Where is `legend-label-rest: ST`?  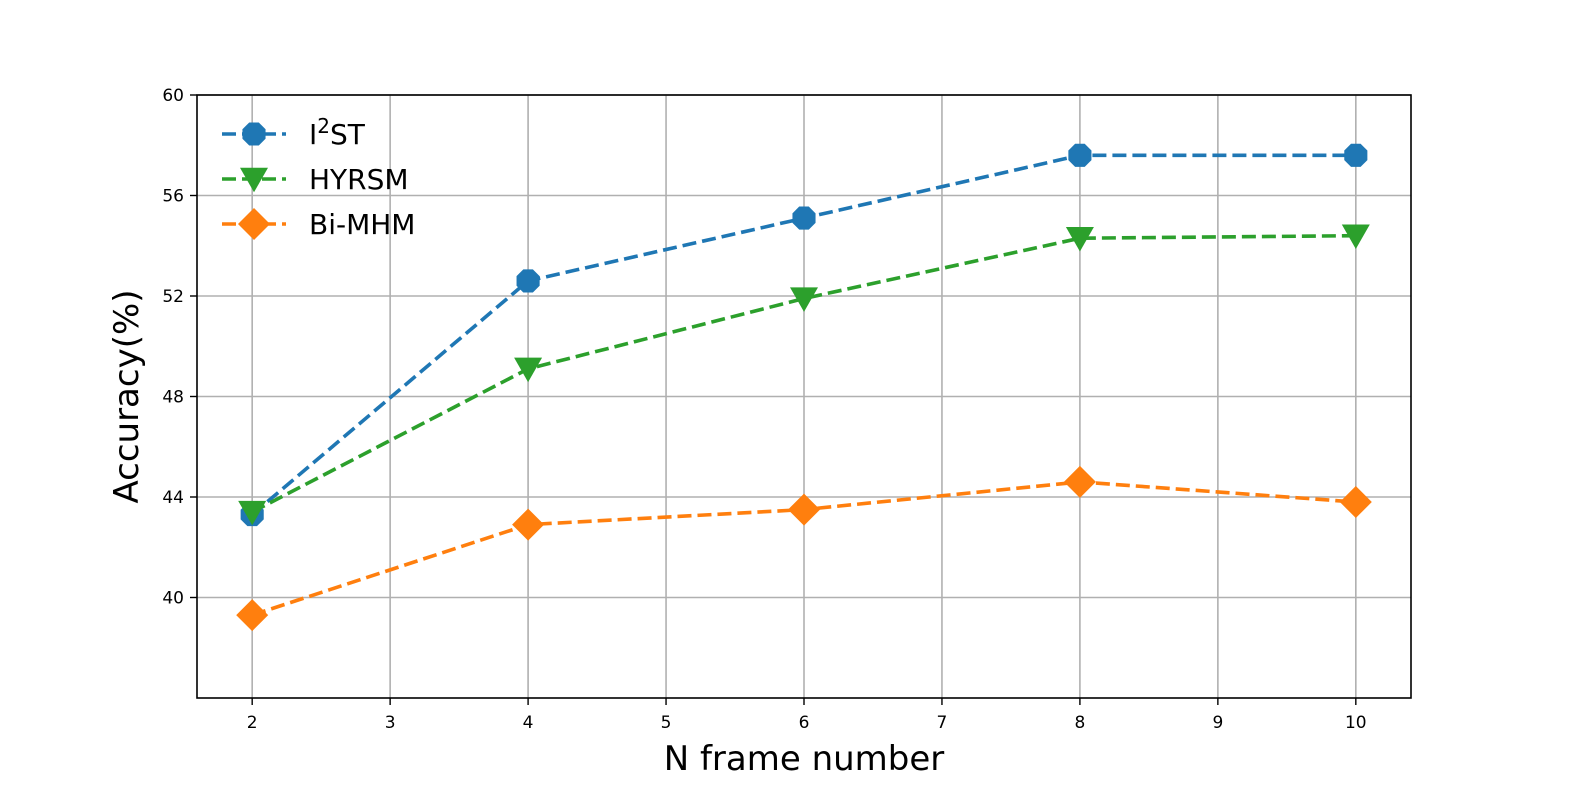
legend-label-rest: ST is located at coordinates (348, 134).